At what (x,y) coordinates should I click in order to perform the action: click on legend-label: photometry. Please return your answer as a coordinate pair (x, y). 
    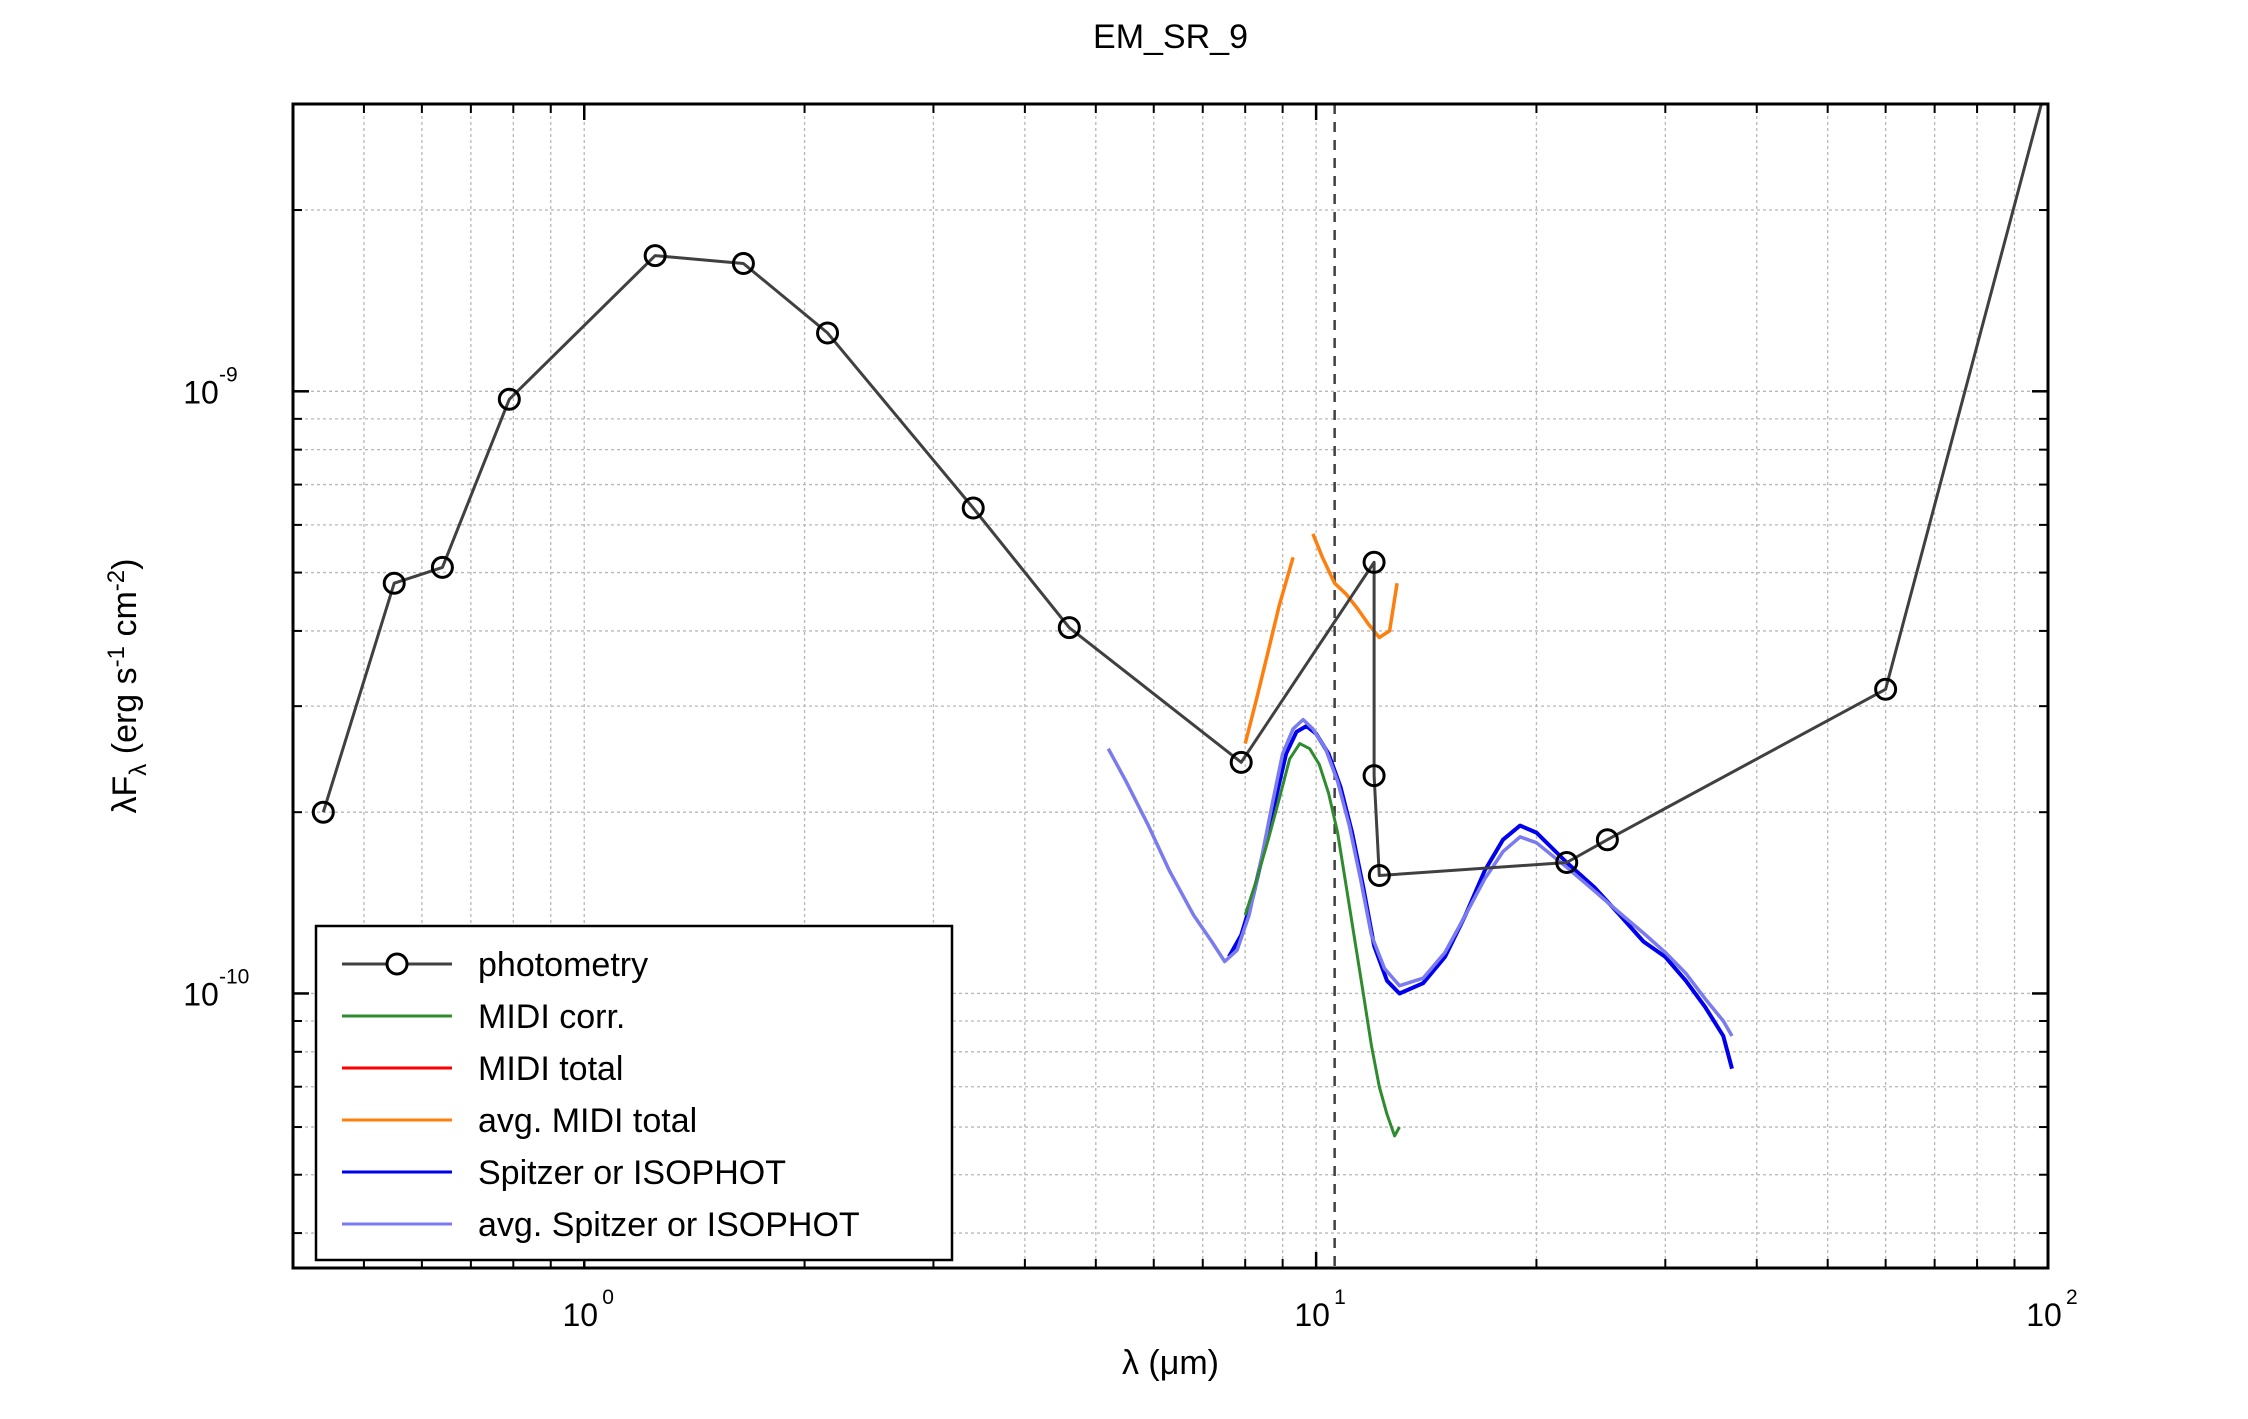
    Looking at the image, I should click on (563, 965).